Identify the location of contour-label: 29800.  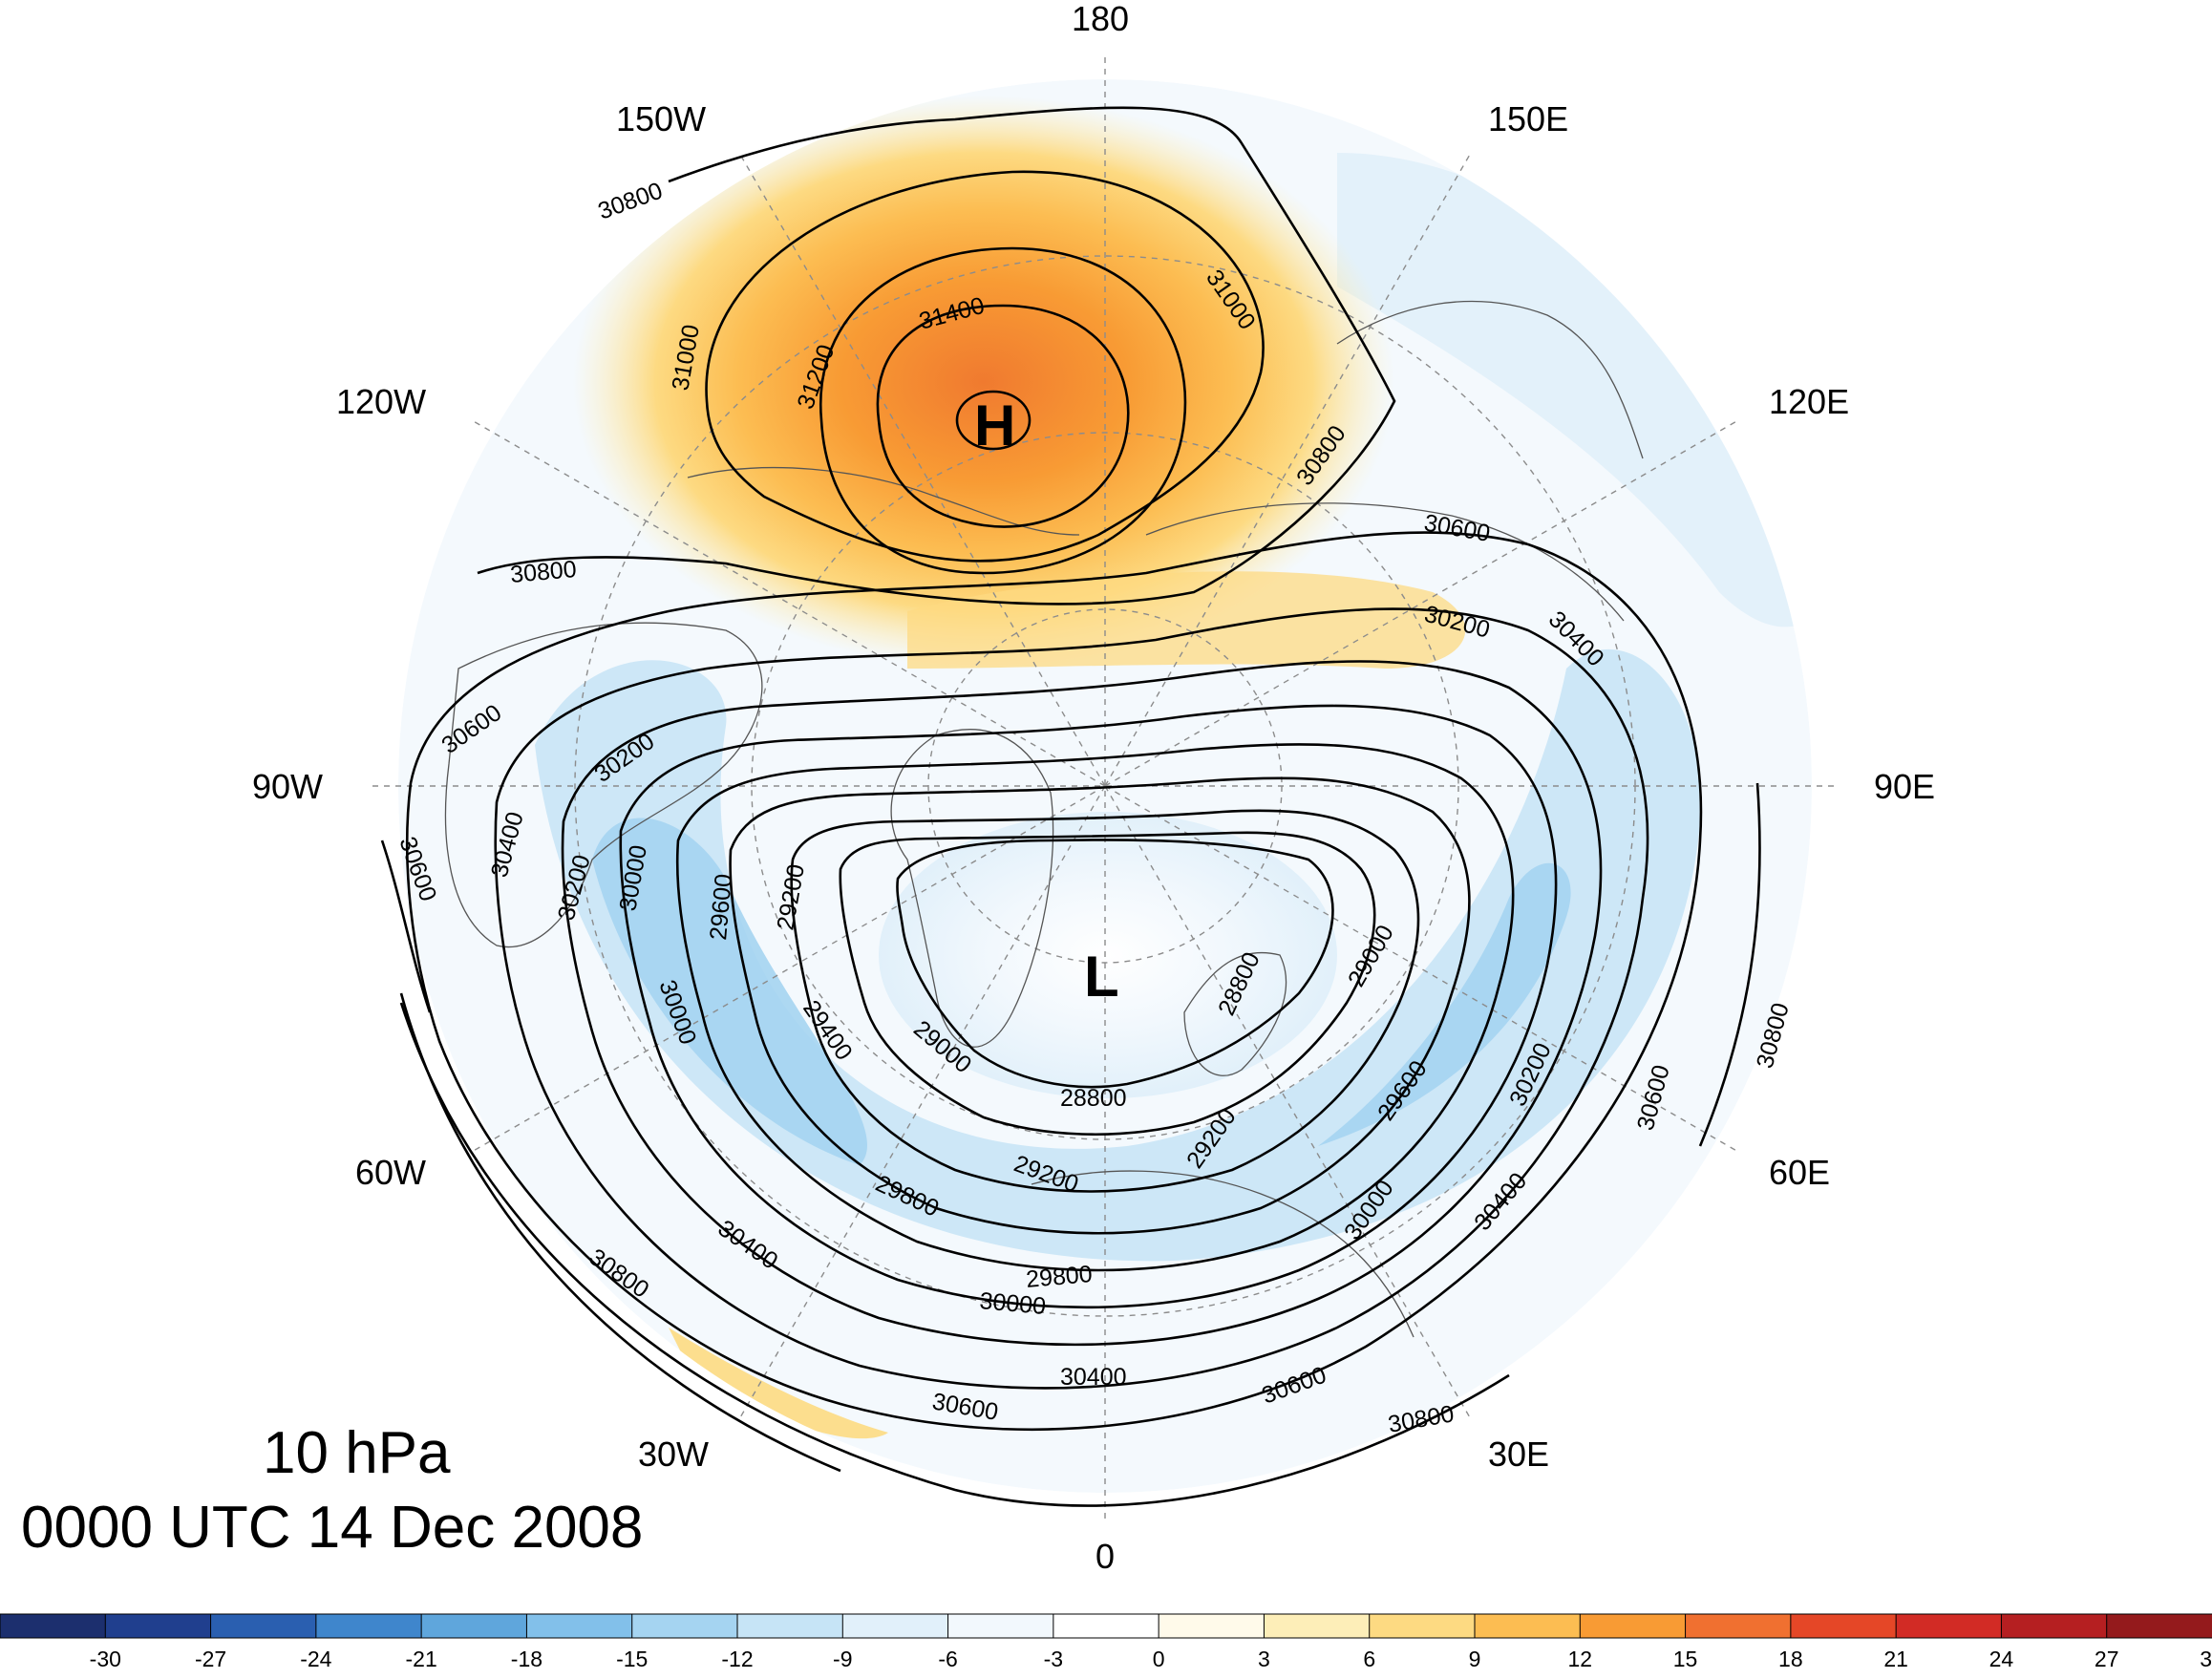
(1059, 1277).